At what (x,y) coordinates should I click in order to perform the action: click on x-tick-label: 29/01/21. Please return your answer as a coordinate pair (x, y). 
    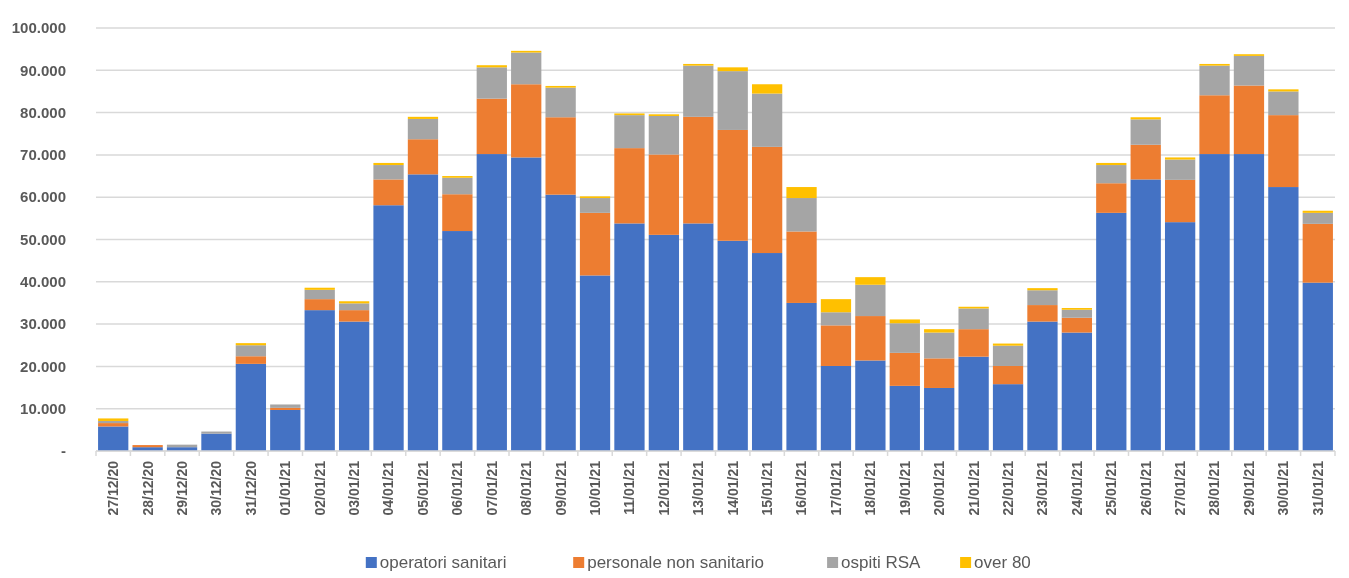
    Looking at the image, I should click on (1248, 488).